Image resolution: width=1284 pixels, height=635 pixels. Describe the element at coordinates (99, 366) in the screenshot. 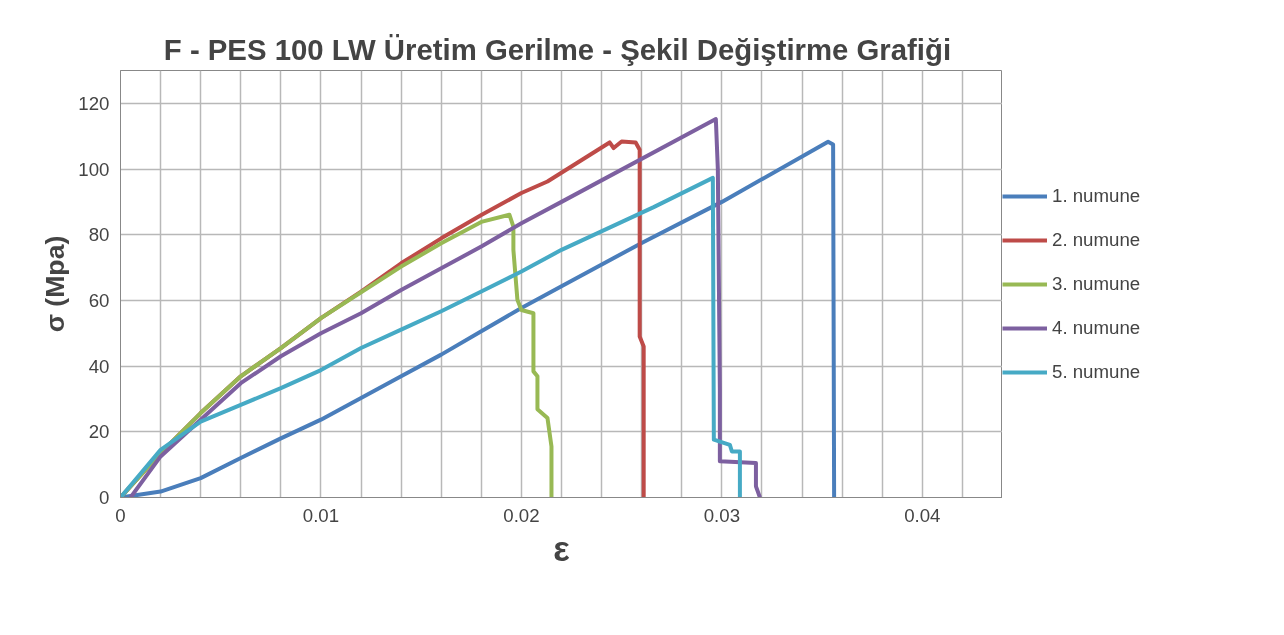

I see `y-tick-label: 40` at that location.